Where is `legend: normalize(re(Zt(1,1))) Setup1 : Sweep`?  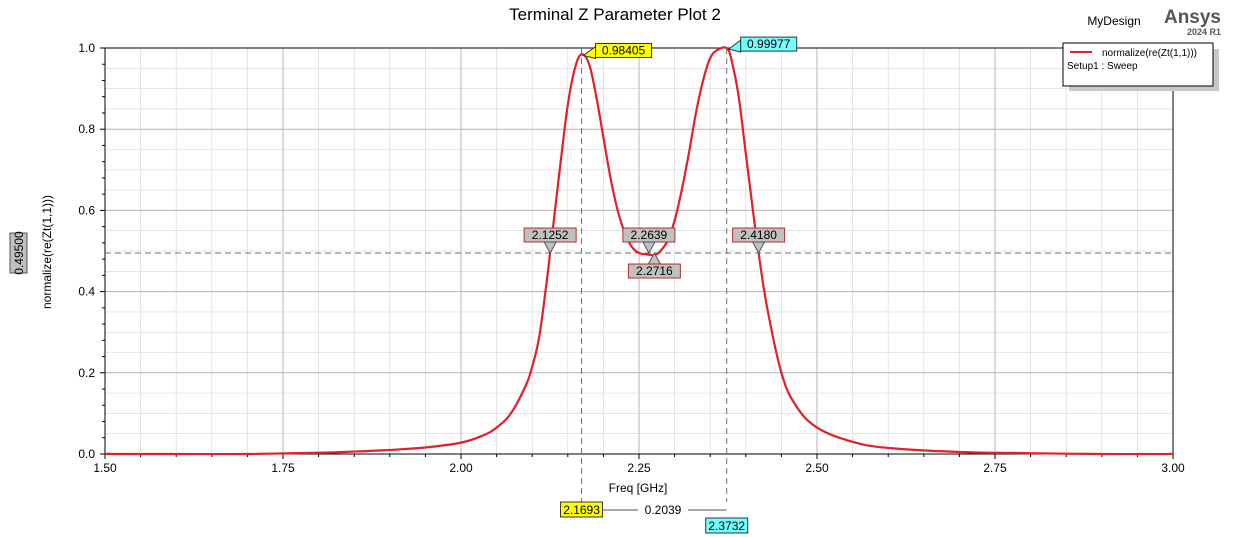
legend: normalize(re(Zt(1,1))) Setup1 : Sweep is located at coordinates (1140, 66).